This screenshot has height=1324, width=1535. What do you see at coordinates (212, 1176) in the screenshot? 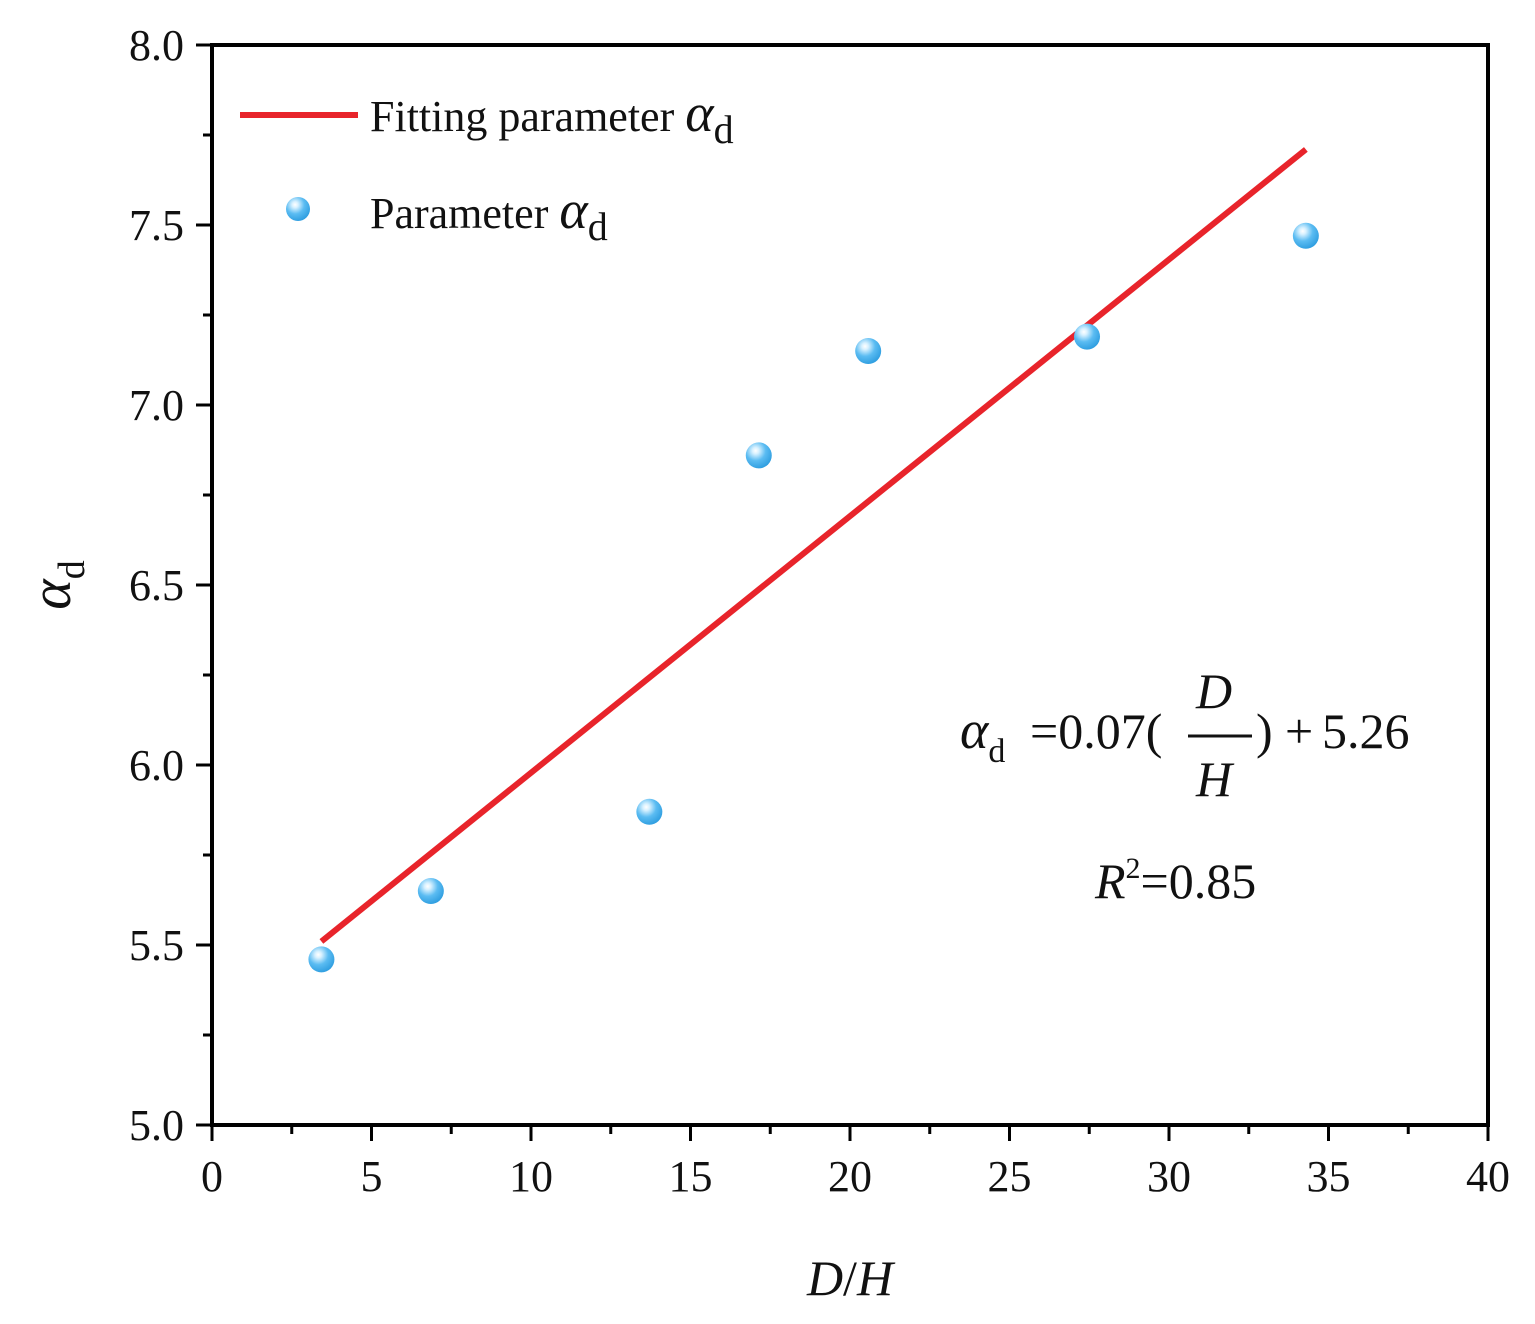
I see `x-tick-label: 0` at bounding box center [212, 1176].